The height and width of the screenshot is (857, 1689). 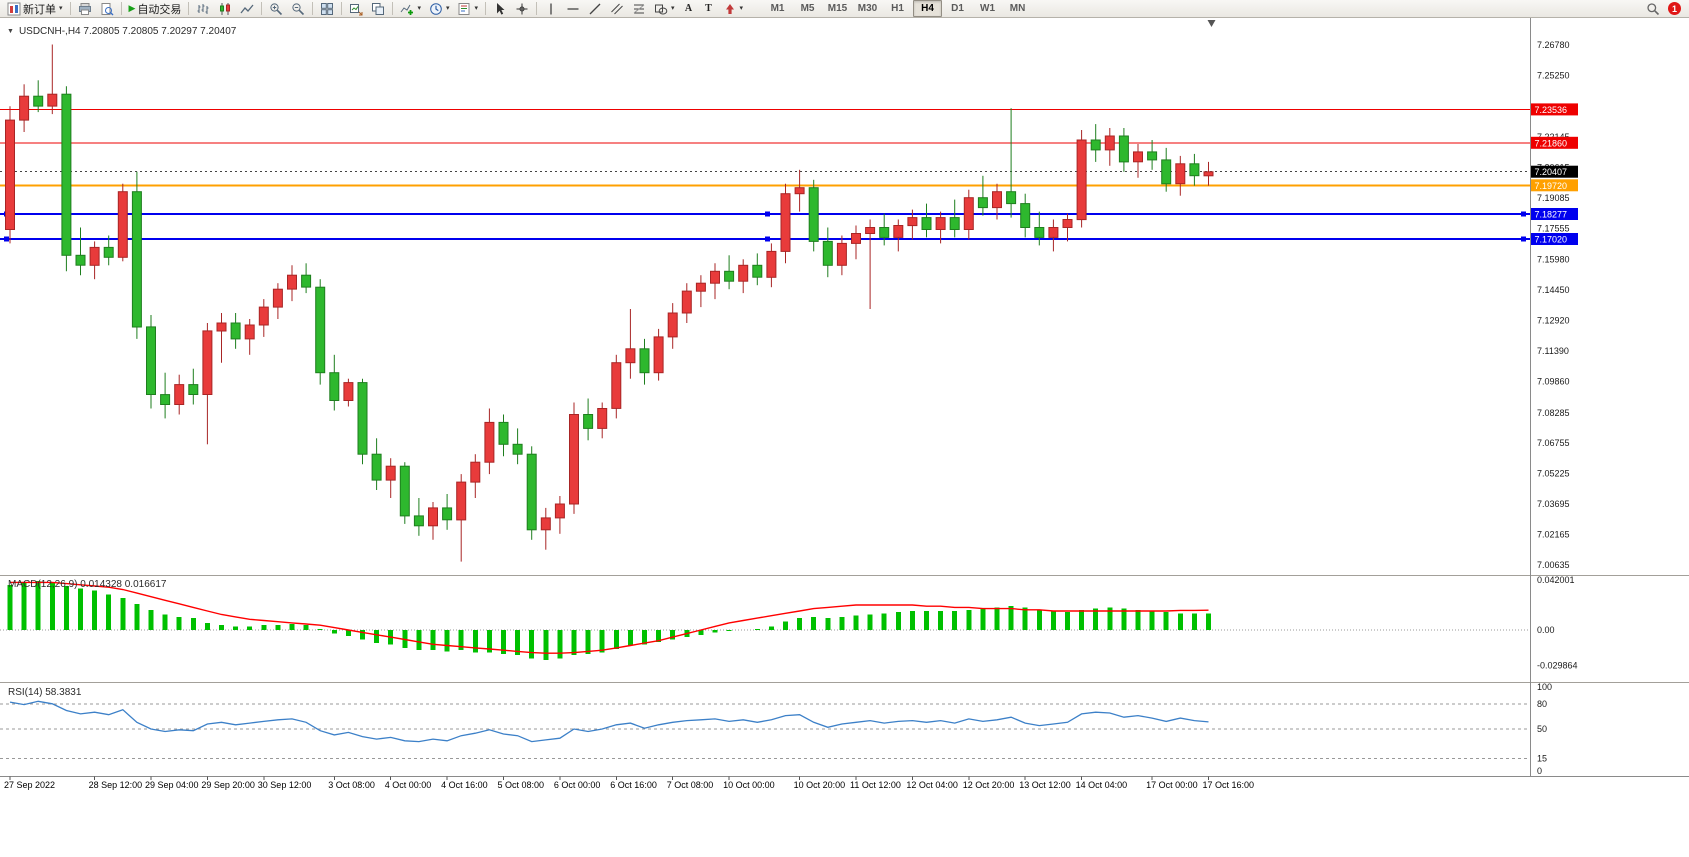 What do you see at coordinates (29, 785) in the screenshot?
I see `svg-text: 27 Sep 2022` at bounding box center [29, 785].